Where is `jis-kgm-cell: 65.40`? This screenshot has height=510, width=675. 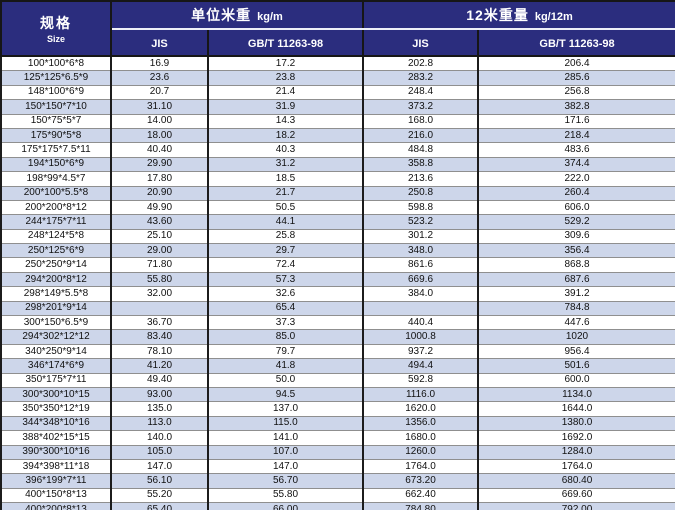
jis-kgm-cell: 65.40 is located at coordinates (159, 506).